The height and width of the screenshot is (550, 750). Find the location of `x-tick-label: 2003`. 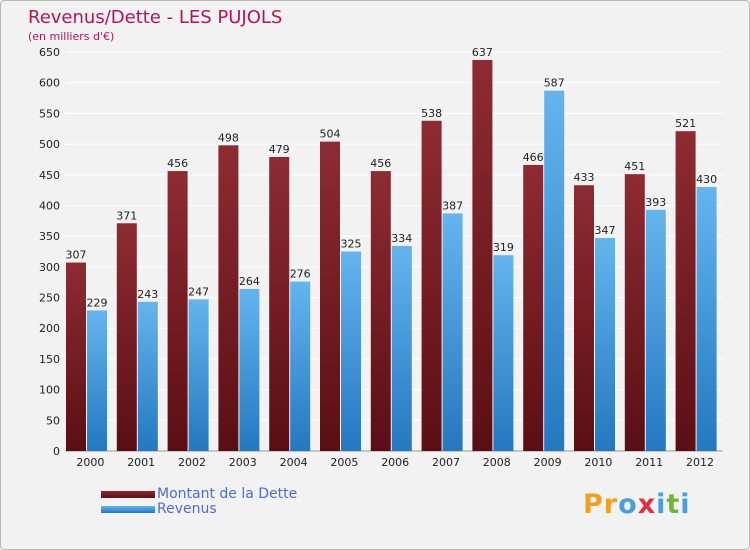

x-tick-label: 2003 is located at coordinates (243, 462).